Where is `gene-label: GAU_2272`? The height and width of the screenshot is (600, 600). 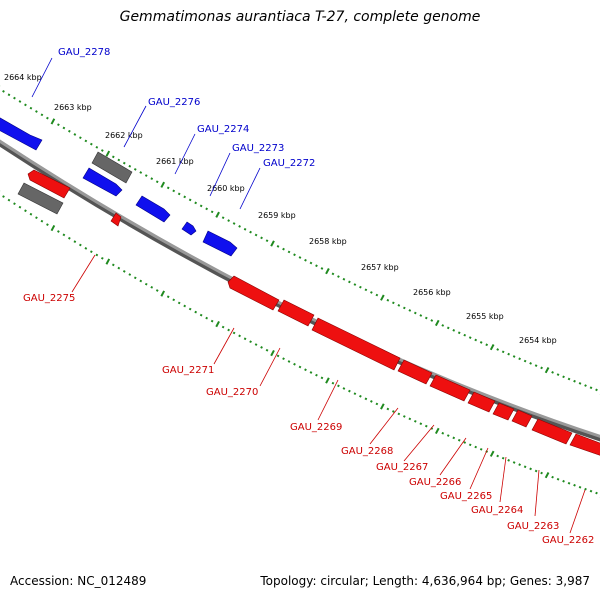 gene-label: GAU_2272 is located at coordinates (289, 163).